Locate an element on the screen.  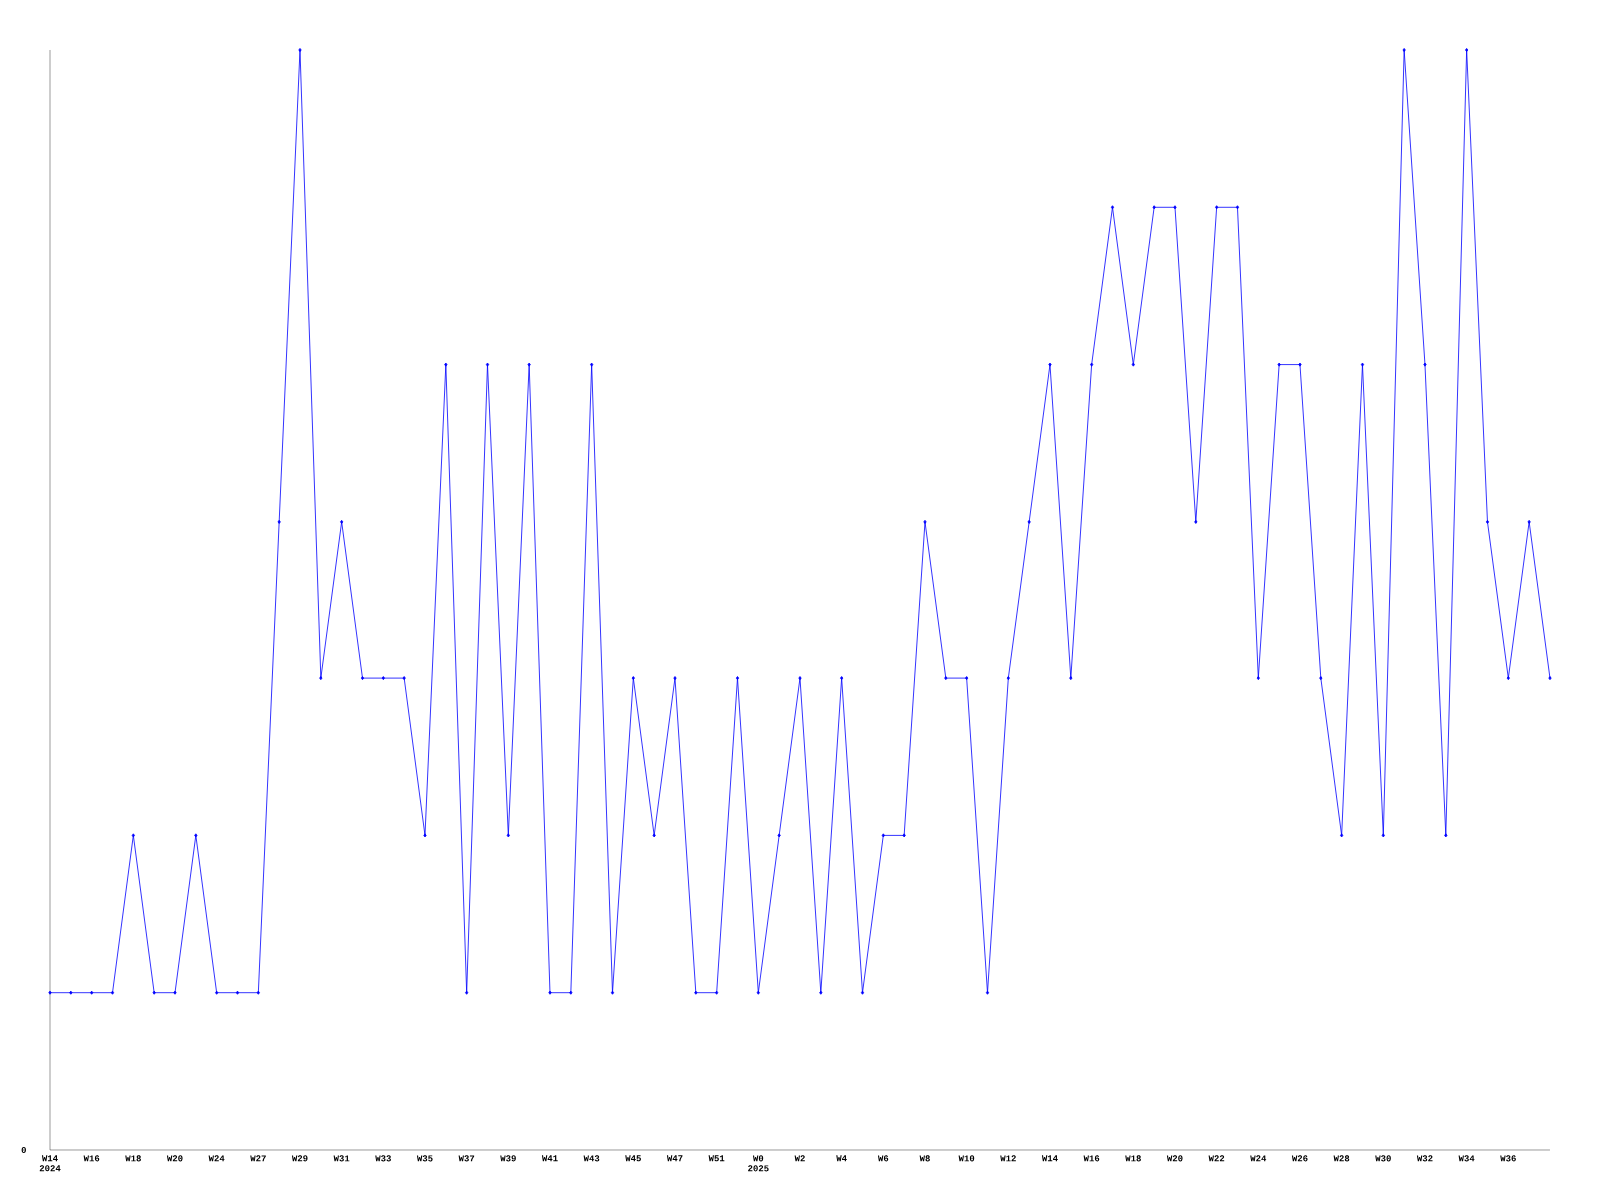
x-tick-label: W41 is located at coordinates (549, 1158).